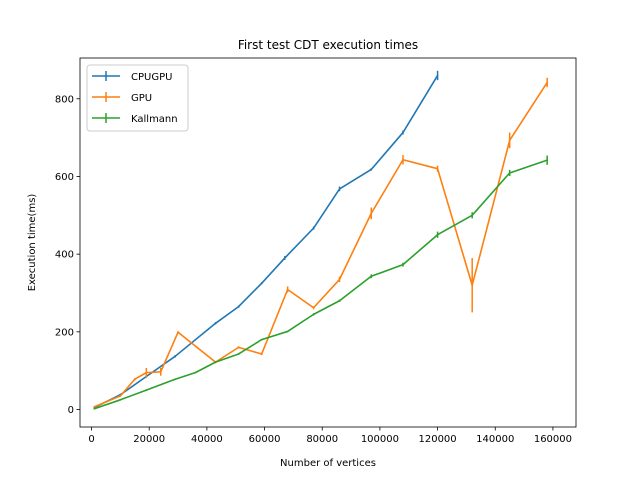 The height and width of the screenshot is (480, 640). I want to click on x-tick-label: 140000, so click(495, 439).